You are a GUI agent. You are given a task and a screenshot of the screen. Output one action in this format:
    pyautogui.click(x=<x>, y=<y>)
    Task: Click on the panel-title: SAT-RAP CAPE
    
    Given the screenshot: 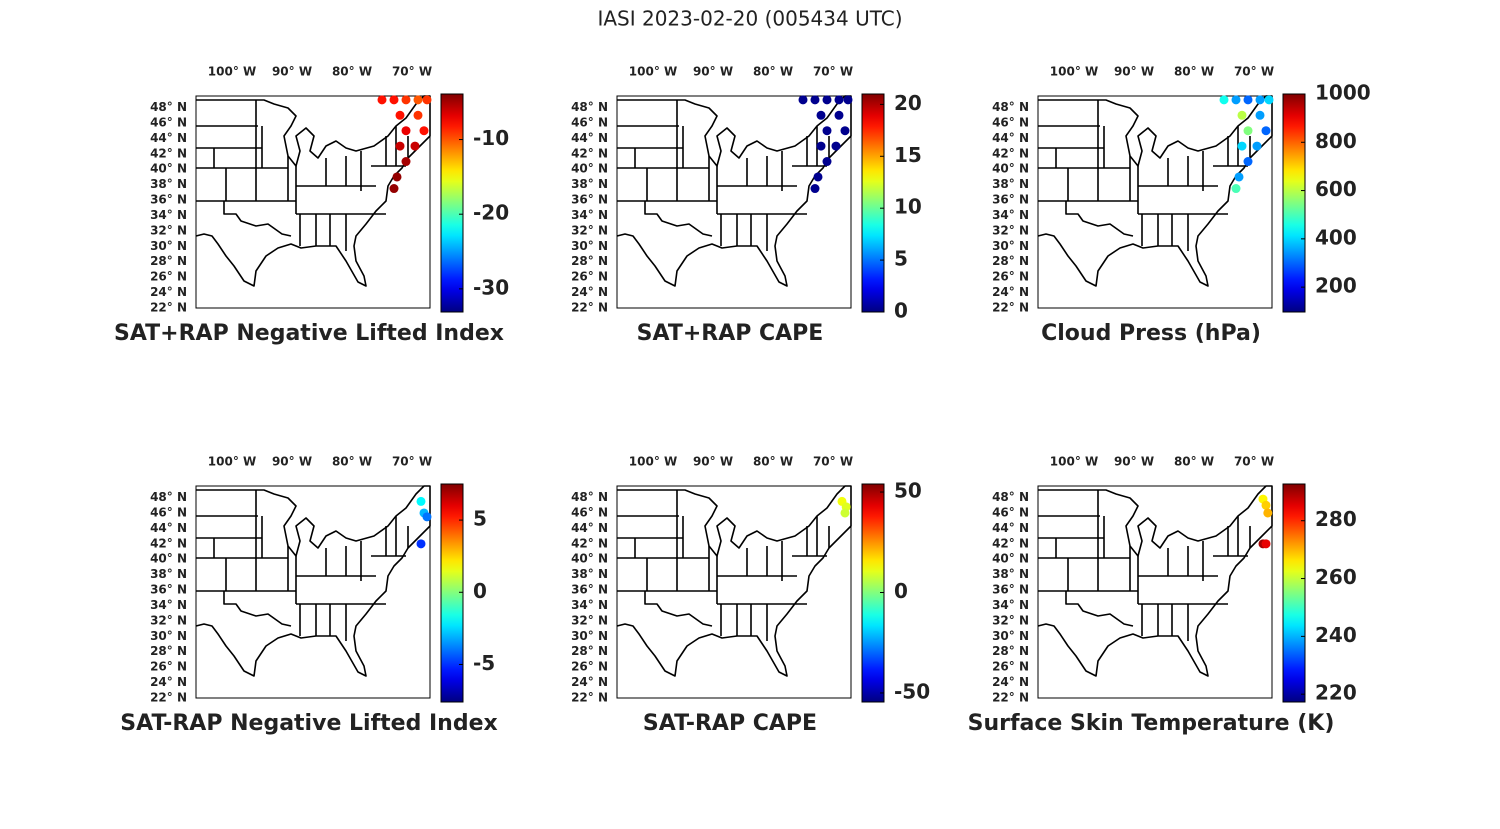 What is the action you would take?
    pyautogui.click(x=730, y=723)
    